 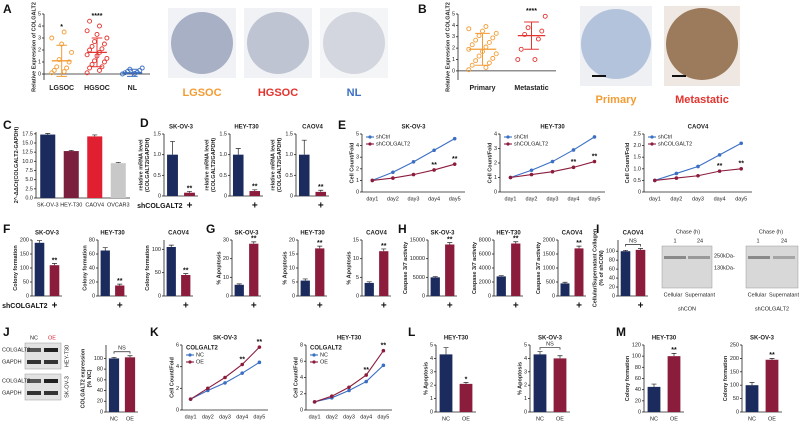 What do you see at coordinates (490, 163) in the screenshot?
I see `y-axis-label: Cell Count/Fold` at bounding box center [490, 163].